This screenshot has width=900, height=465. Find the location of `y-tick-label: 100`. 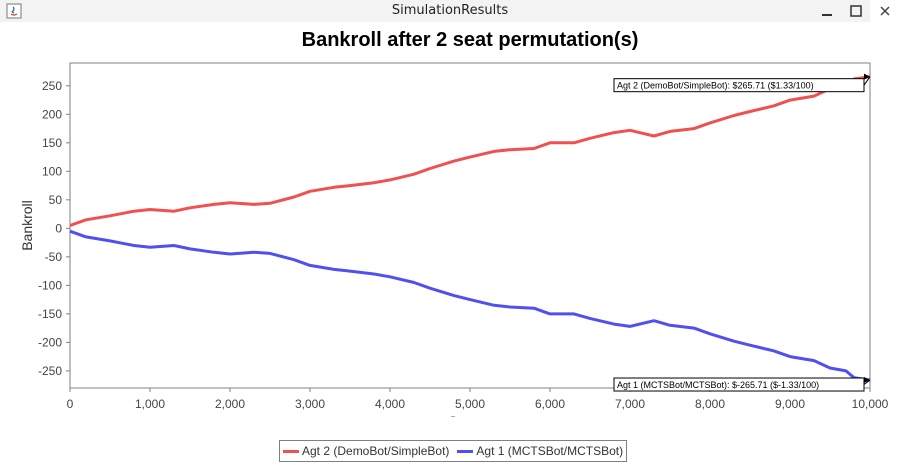

y-tick-label: 100 is located at coordinates (52, 171).